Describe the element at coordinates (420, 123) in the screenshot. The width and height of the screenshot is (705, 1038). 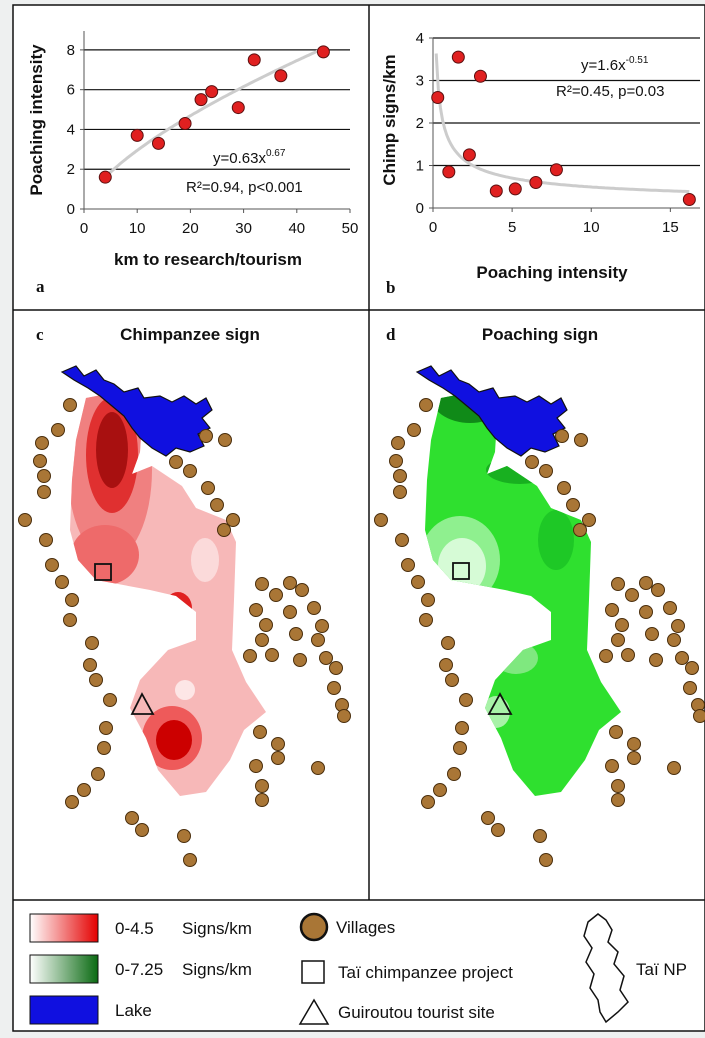
I see `y-tick-label: 2` at that location.